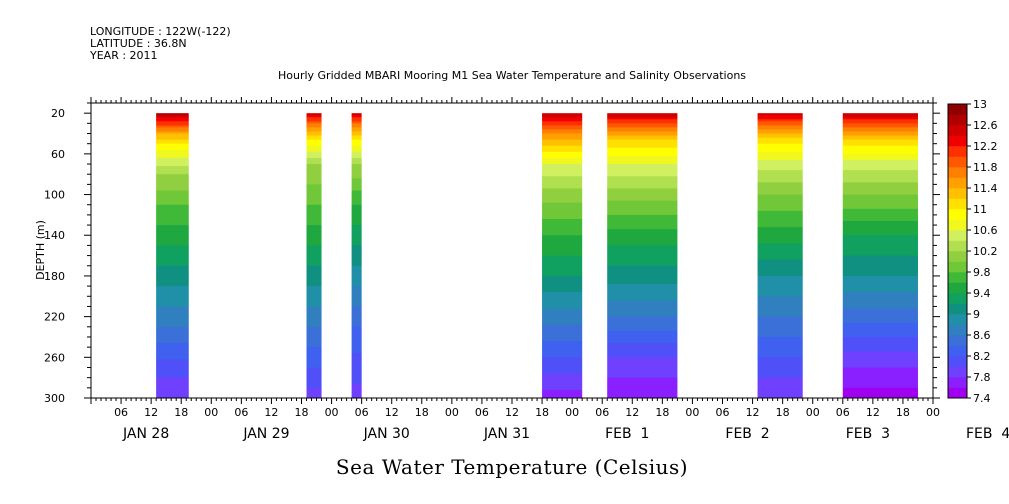 The image size is (1009, 504). Describe the element at coordinates (145, 434) in the screenshot. I see `x-date-label: JAN 28` at that location.